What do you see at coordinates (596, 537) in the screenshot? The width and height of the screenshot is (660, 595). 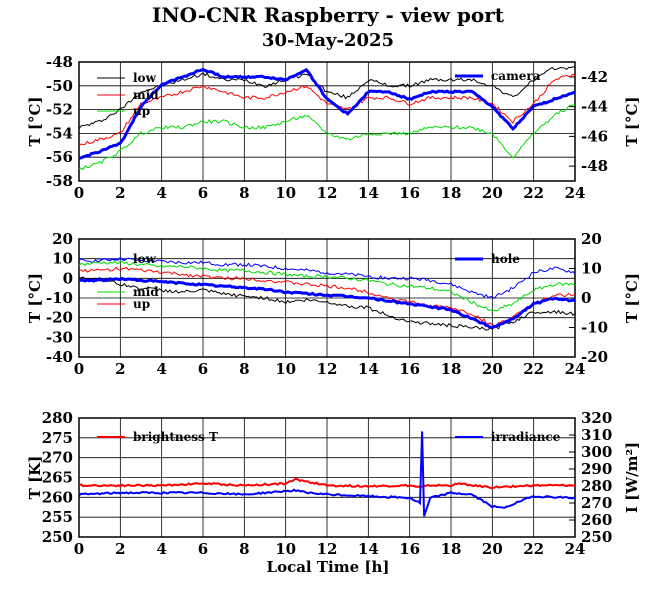 I see `y-tick-label-right: 250` at bounding box center [596, 537].